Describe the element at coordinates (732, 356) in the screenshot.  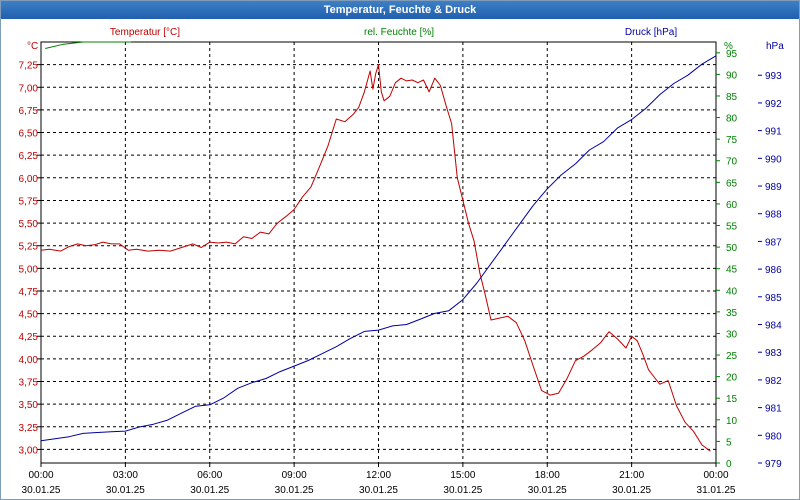
I see `humidity-tick-label: 25` at that location.